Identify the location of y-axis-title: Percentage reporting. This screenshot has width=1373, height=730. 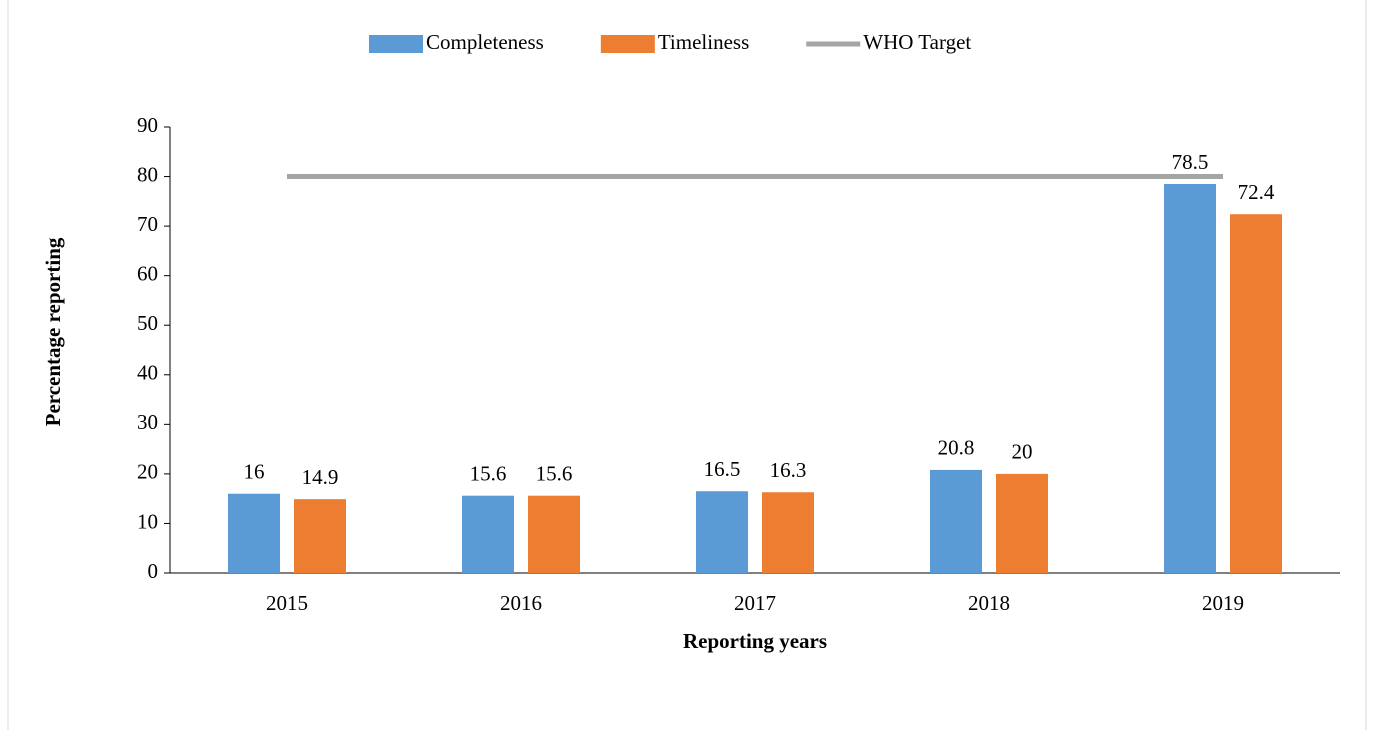
(53, 331).